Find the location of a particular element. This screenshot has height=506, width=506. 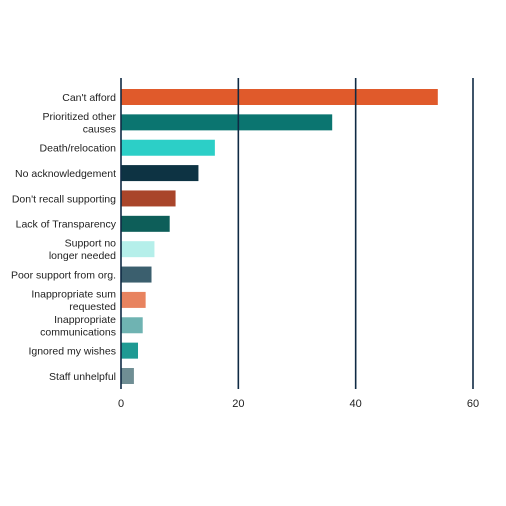

category-label-9: Inappropriate communications is located at coordinates (78, 326).